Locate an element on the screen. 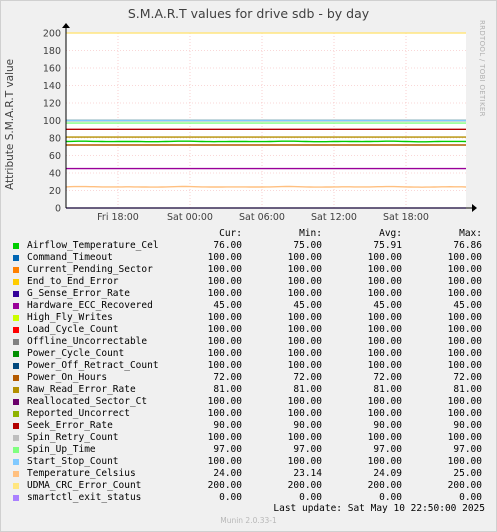  col-min-header: Min: is located at coordinates (310, 233).